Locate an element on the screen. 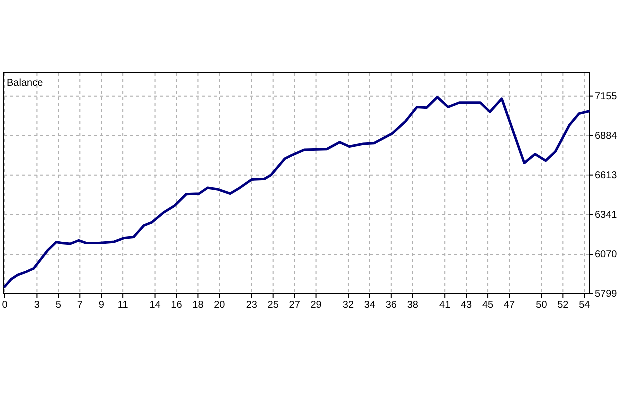  x-tick-label: 52 is located at coordinates (564, 306).